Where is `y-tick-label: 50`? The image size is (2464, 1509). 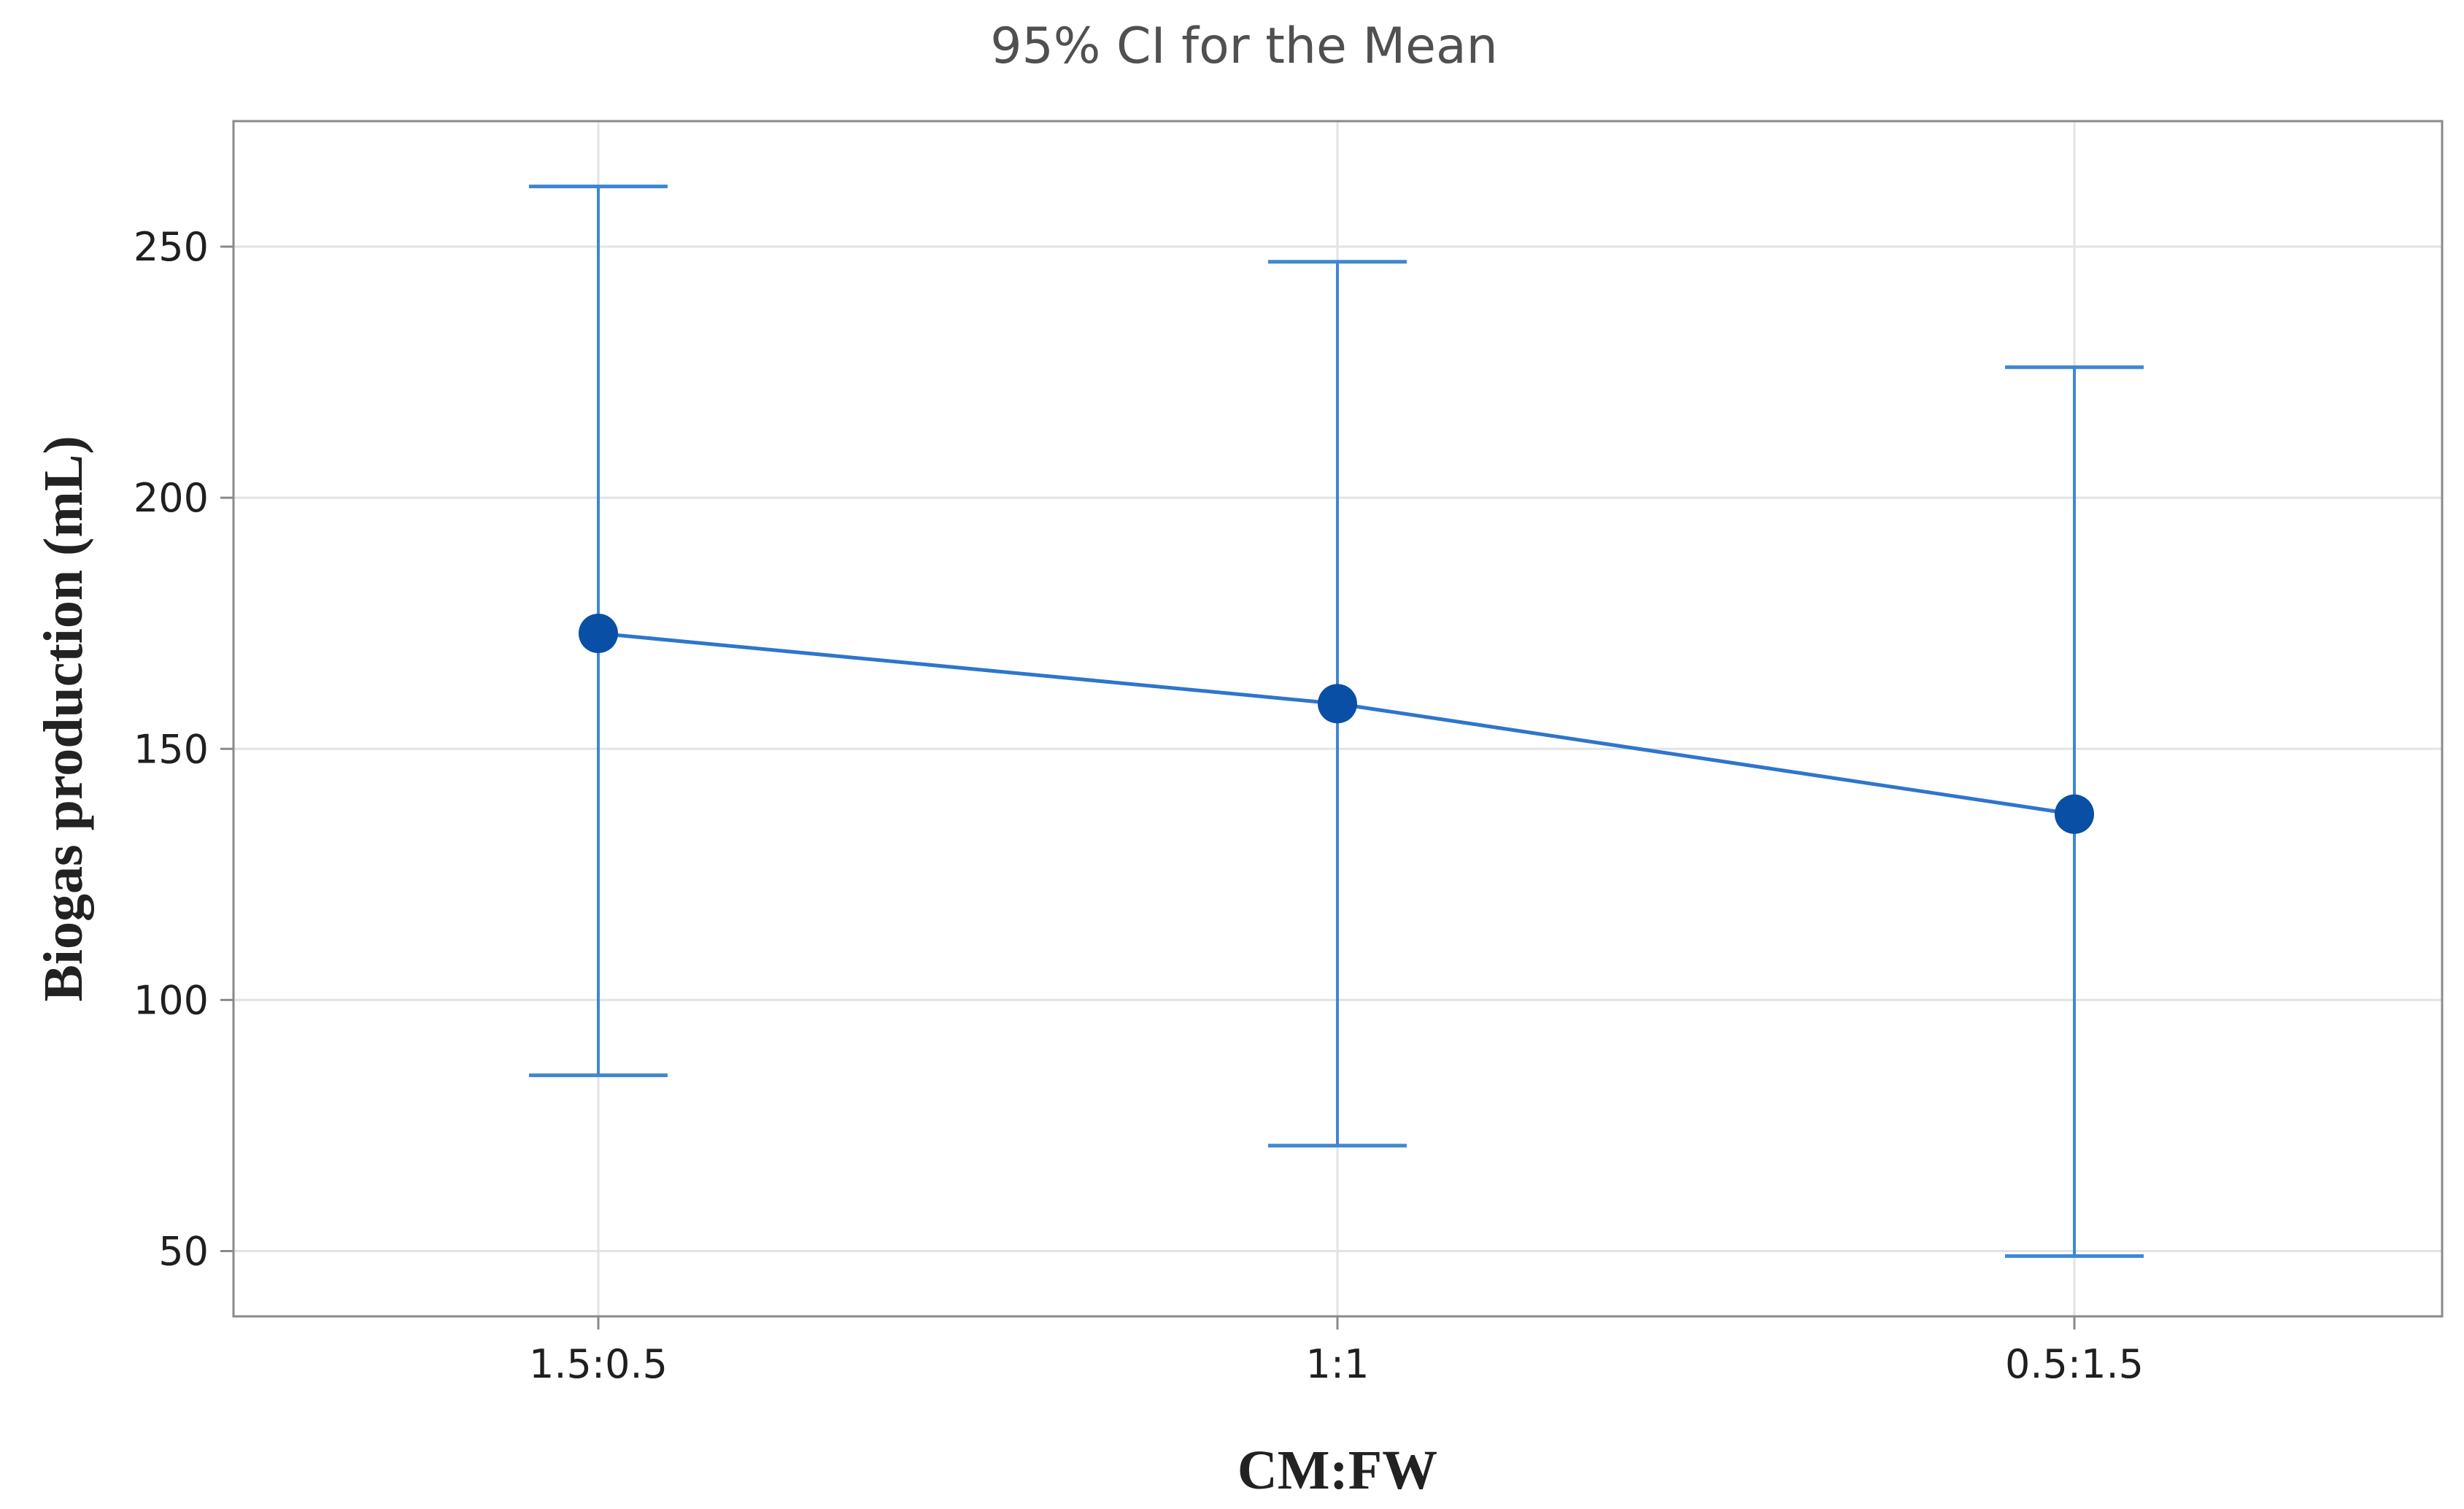 y-tick-label: 50 is located at coordinates (183, 1252).